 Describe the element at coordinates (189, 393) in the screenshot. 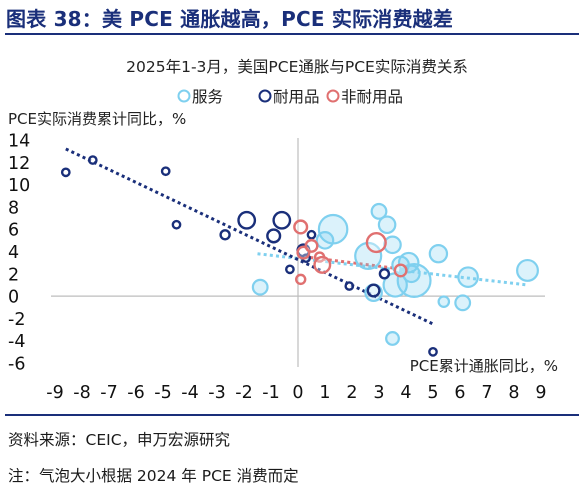

I see `x-tick-label: -4` at that location.